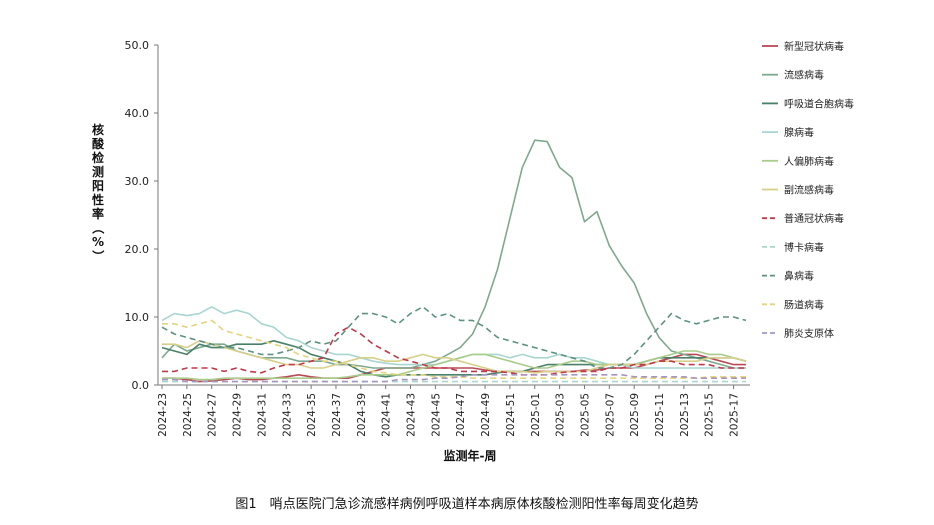  I want to click on y-tick-label: 20.0, so click(137, 249).